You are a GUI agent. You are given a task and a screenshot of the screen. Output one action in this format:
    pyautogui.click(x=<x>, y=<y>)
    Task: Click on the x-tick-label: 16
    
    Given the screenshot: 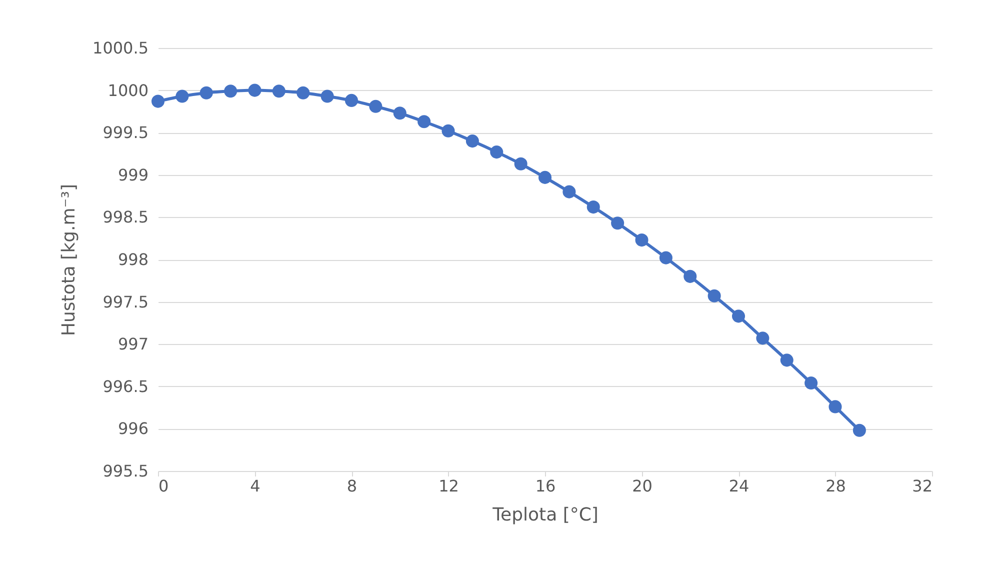 What is the action you would take?
    pyautogui.click(x=545, y=486)
    